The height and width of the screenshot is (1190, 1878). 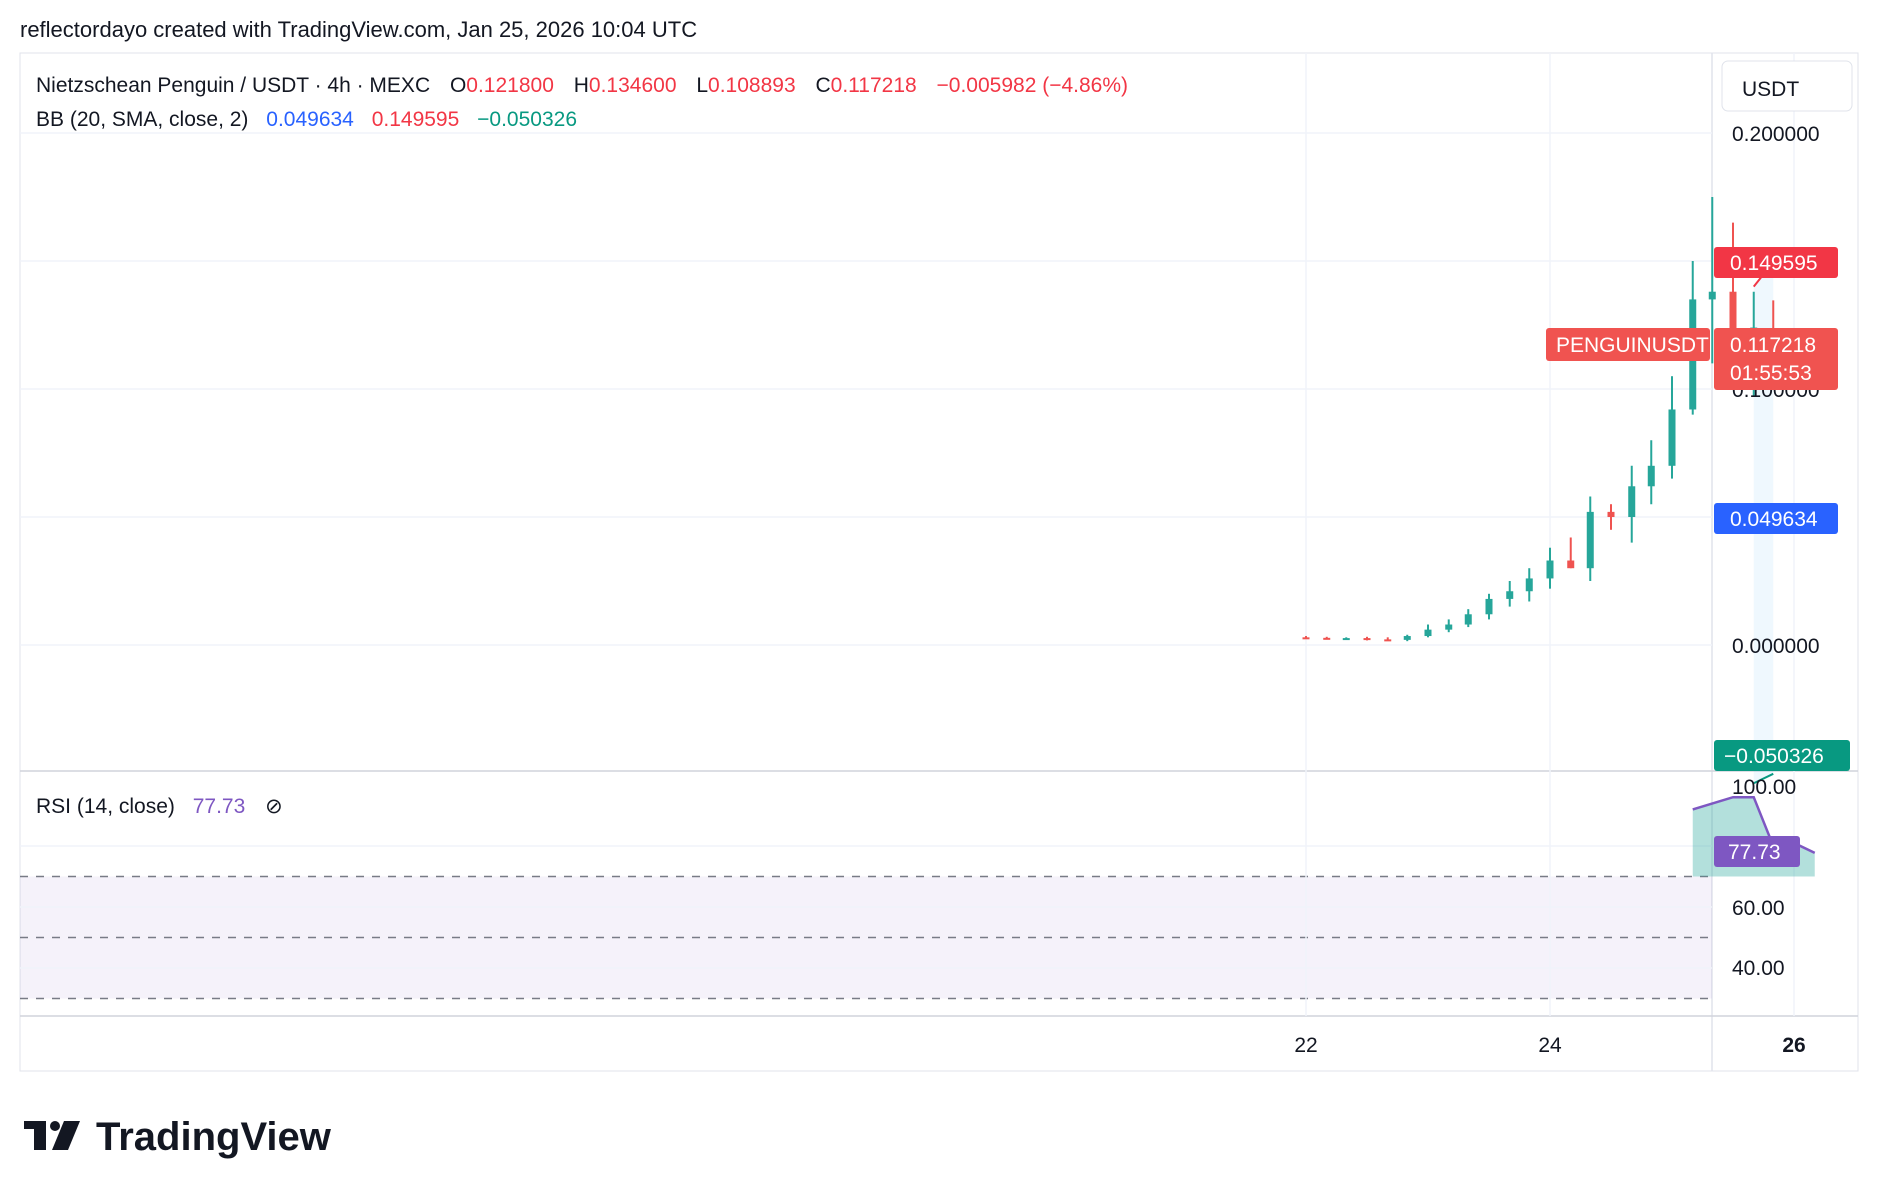 What do you see at coordinates (1773, 345) in the screenshot?
I see `last-price-value: 0.117218` at bounding box center [1773, 345].